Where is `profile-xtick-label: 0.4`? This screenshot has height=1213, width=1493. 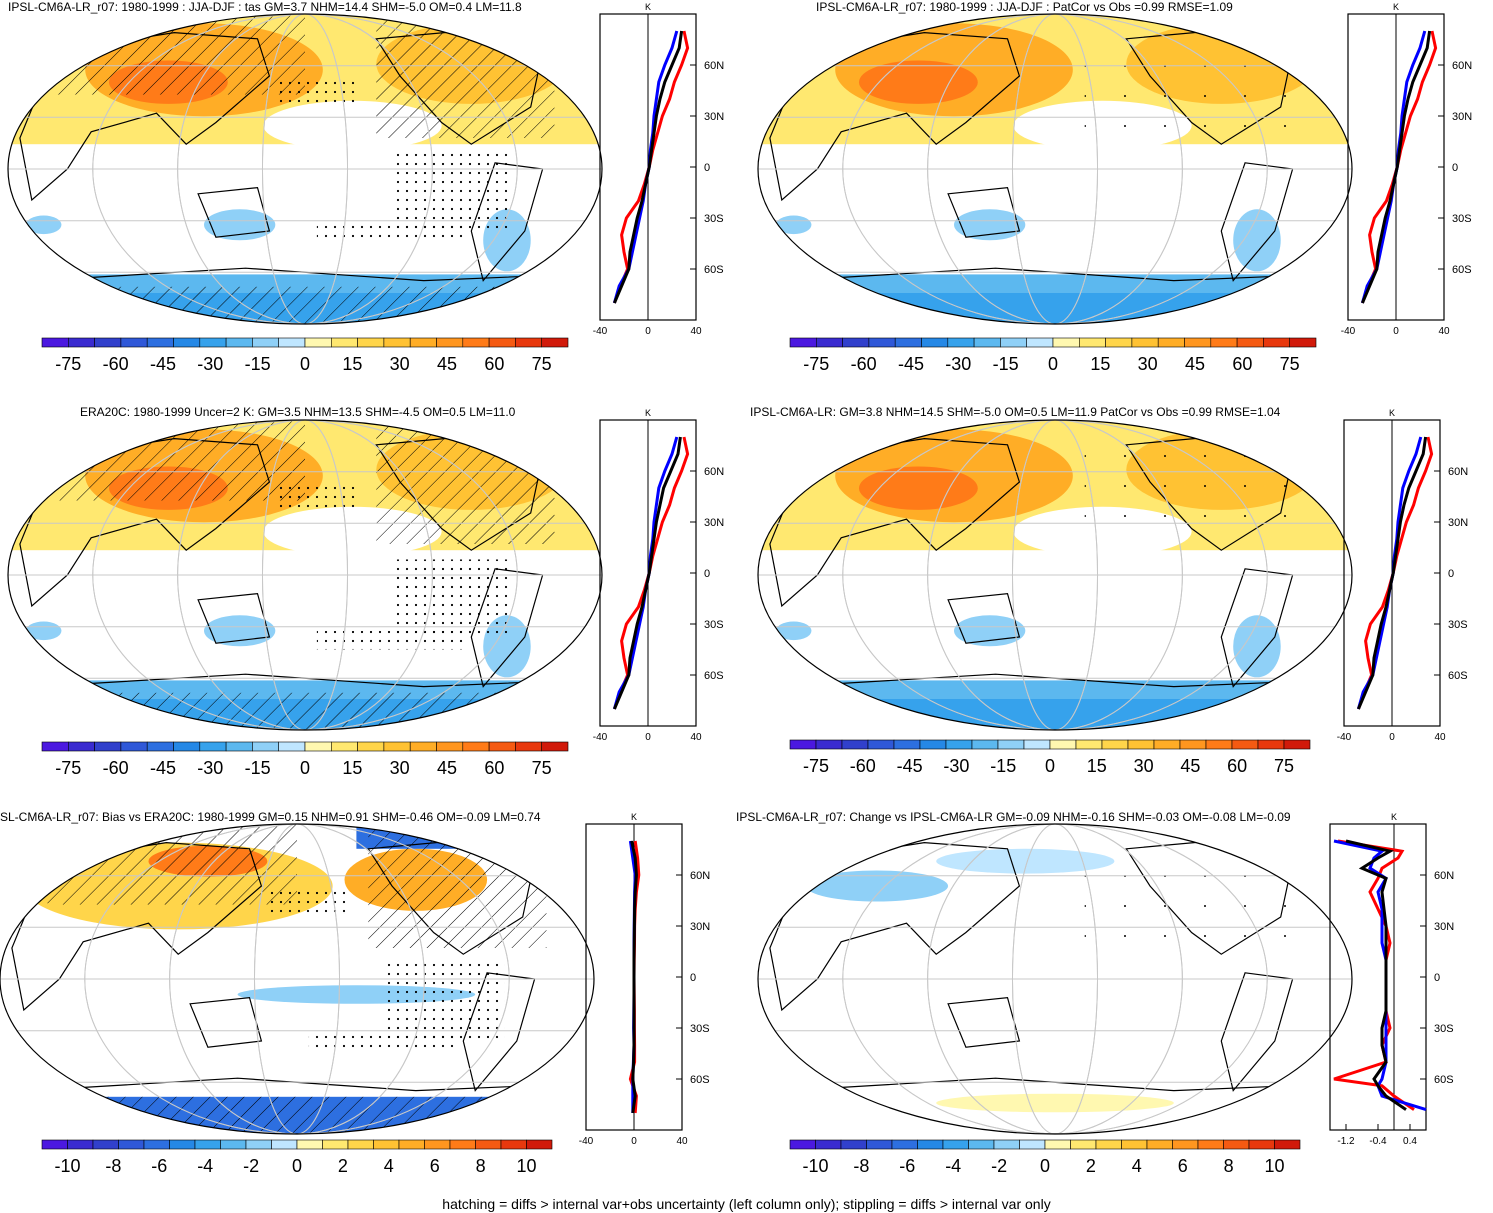 profile-xtick-label: 0.4 is located at coordinates (1410, 1141).